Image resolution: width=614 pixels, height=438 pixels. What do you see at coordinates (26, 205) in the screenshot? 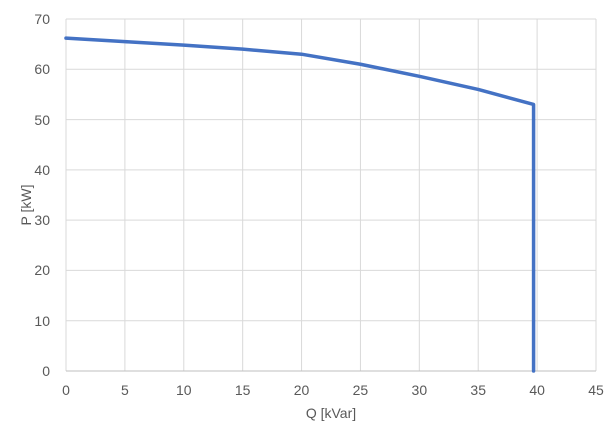
I see `y-axis-title: P [kW]` at bounding box center [26, 205].